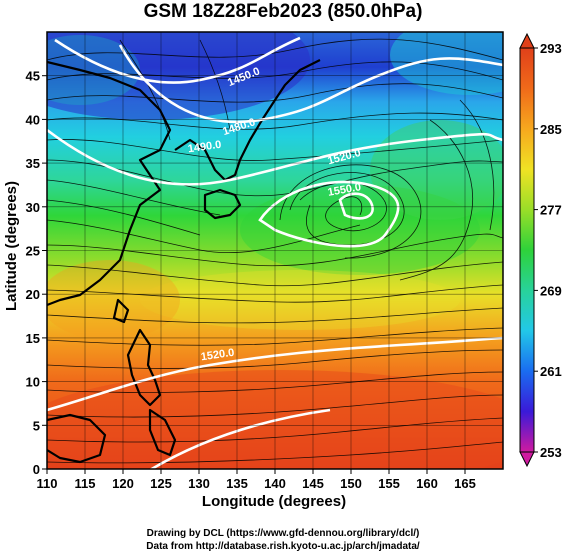 Image resolution: width=566 pixels, height=554 pixels. Describe the element at coordinates (351, 483) in the screenshot. I see `x-tick-label: 150` at that location.